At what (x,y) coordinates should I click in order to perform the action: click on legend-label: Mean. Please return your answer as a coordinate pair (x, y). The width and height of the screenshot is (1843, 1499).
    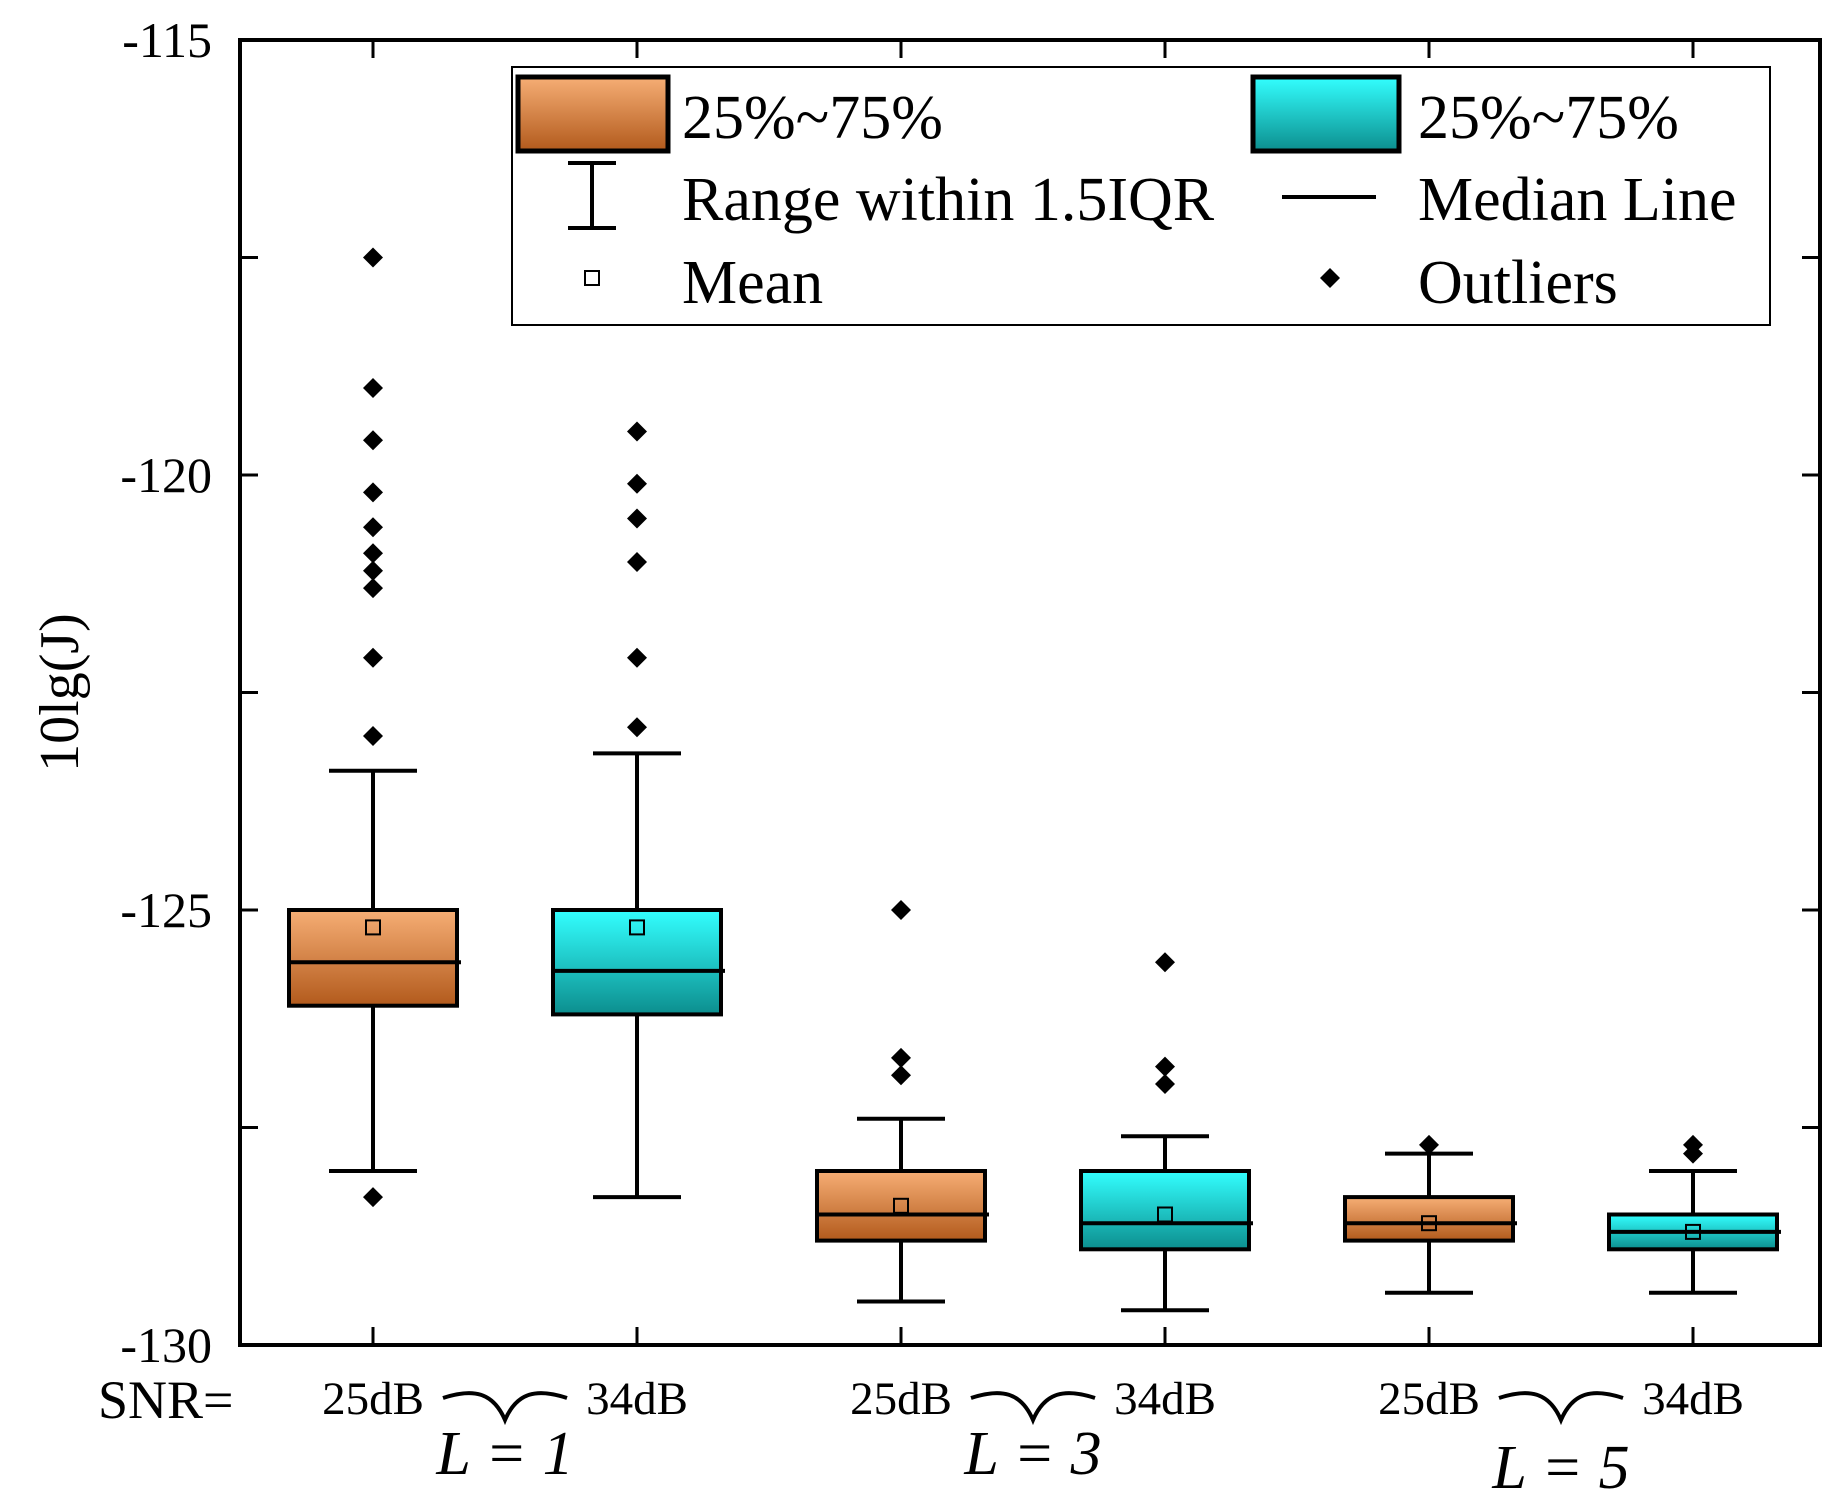
    Looking at the image, I should click on (752, 283).